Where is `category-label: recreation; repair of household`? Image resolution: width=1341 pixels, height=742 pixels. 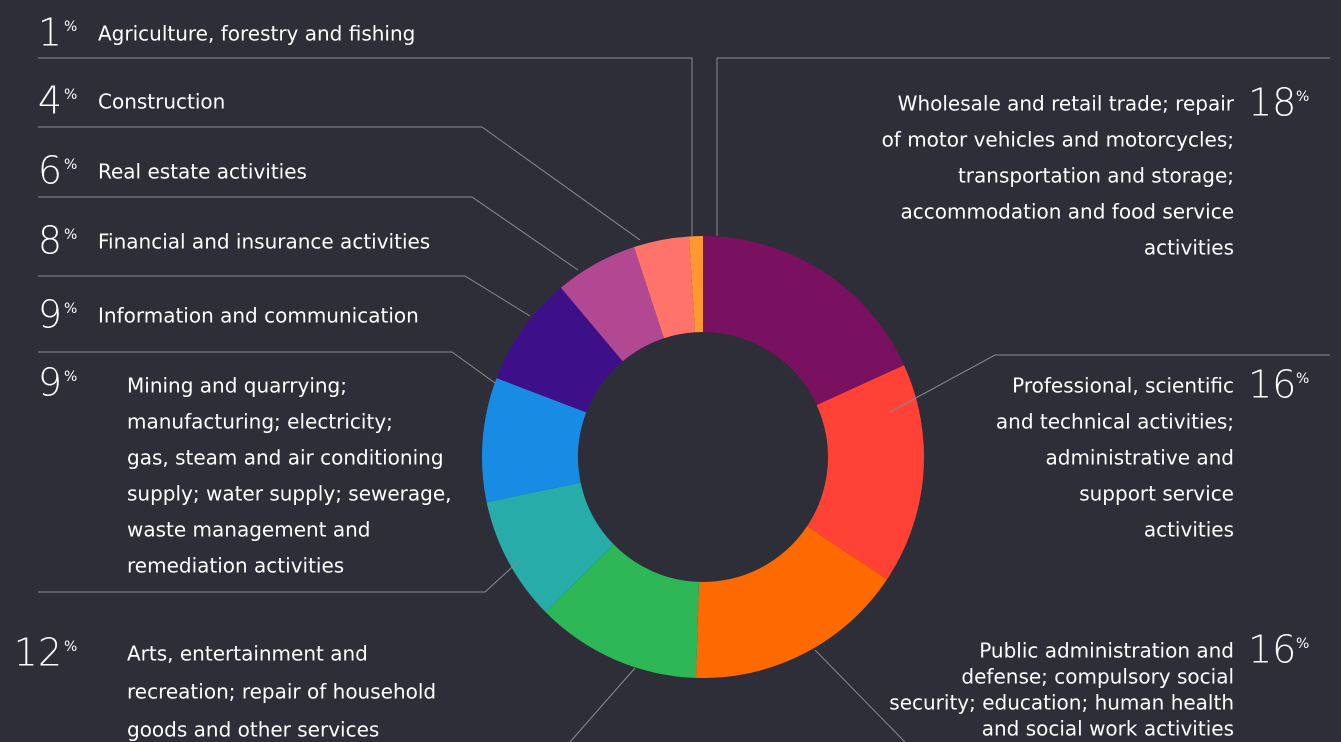 category-label: recreation; repair of household is located at coordinates (281, 692).